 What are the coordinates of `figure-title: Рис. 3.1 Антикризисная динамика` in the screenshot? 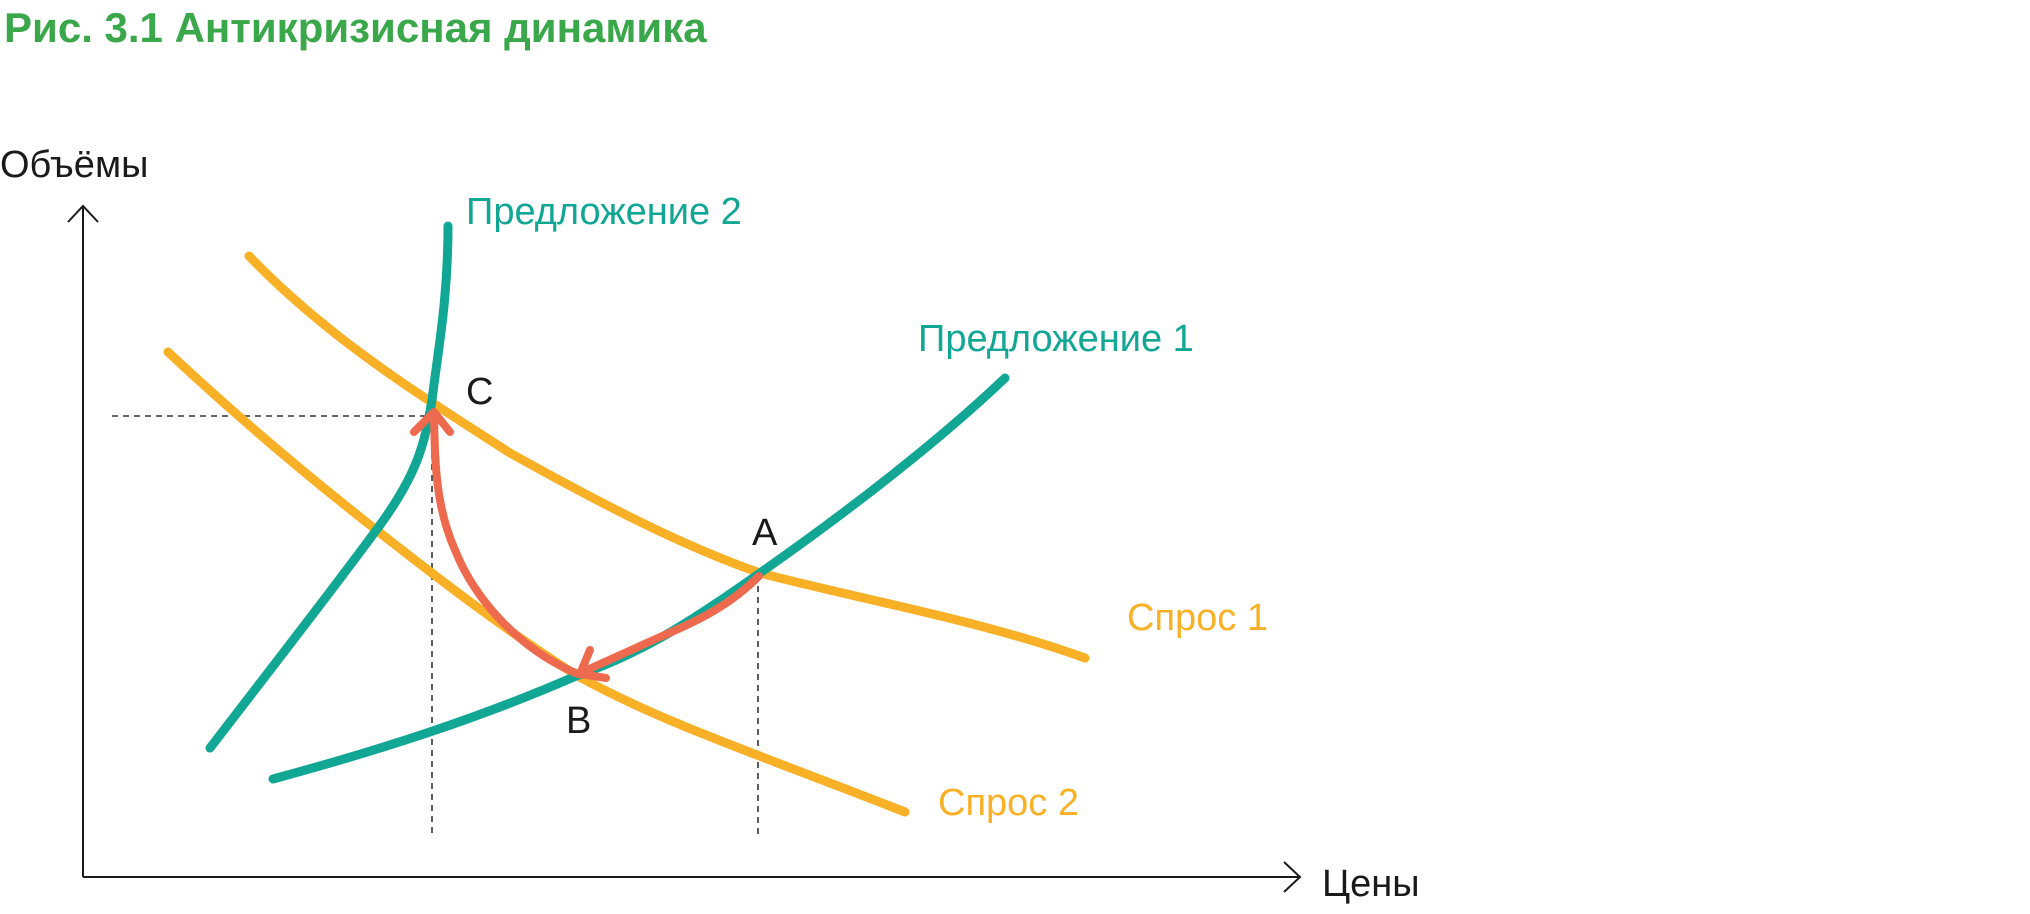 It's located at (355, 27).